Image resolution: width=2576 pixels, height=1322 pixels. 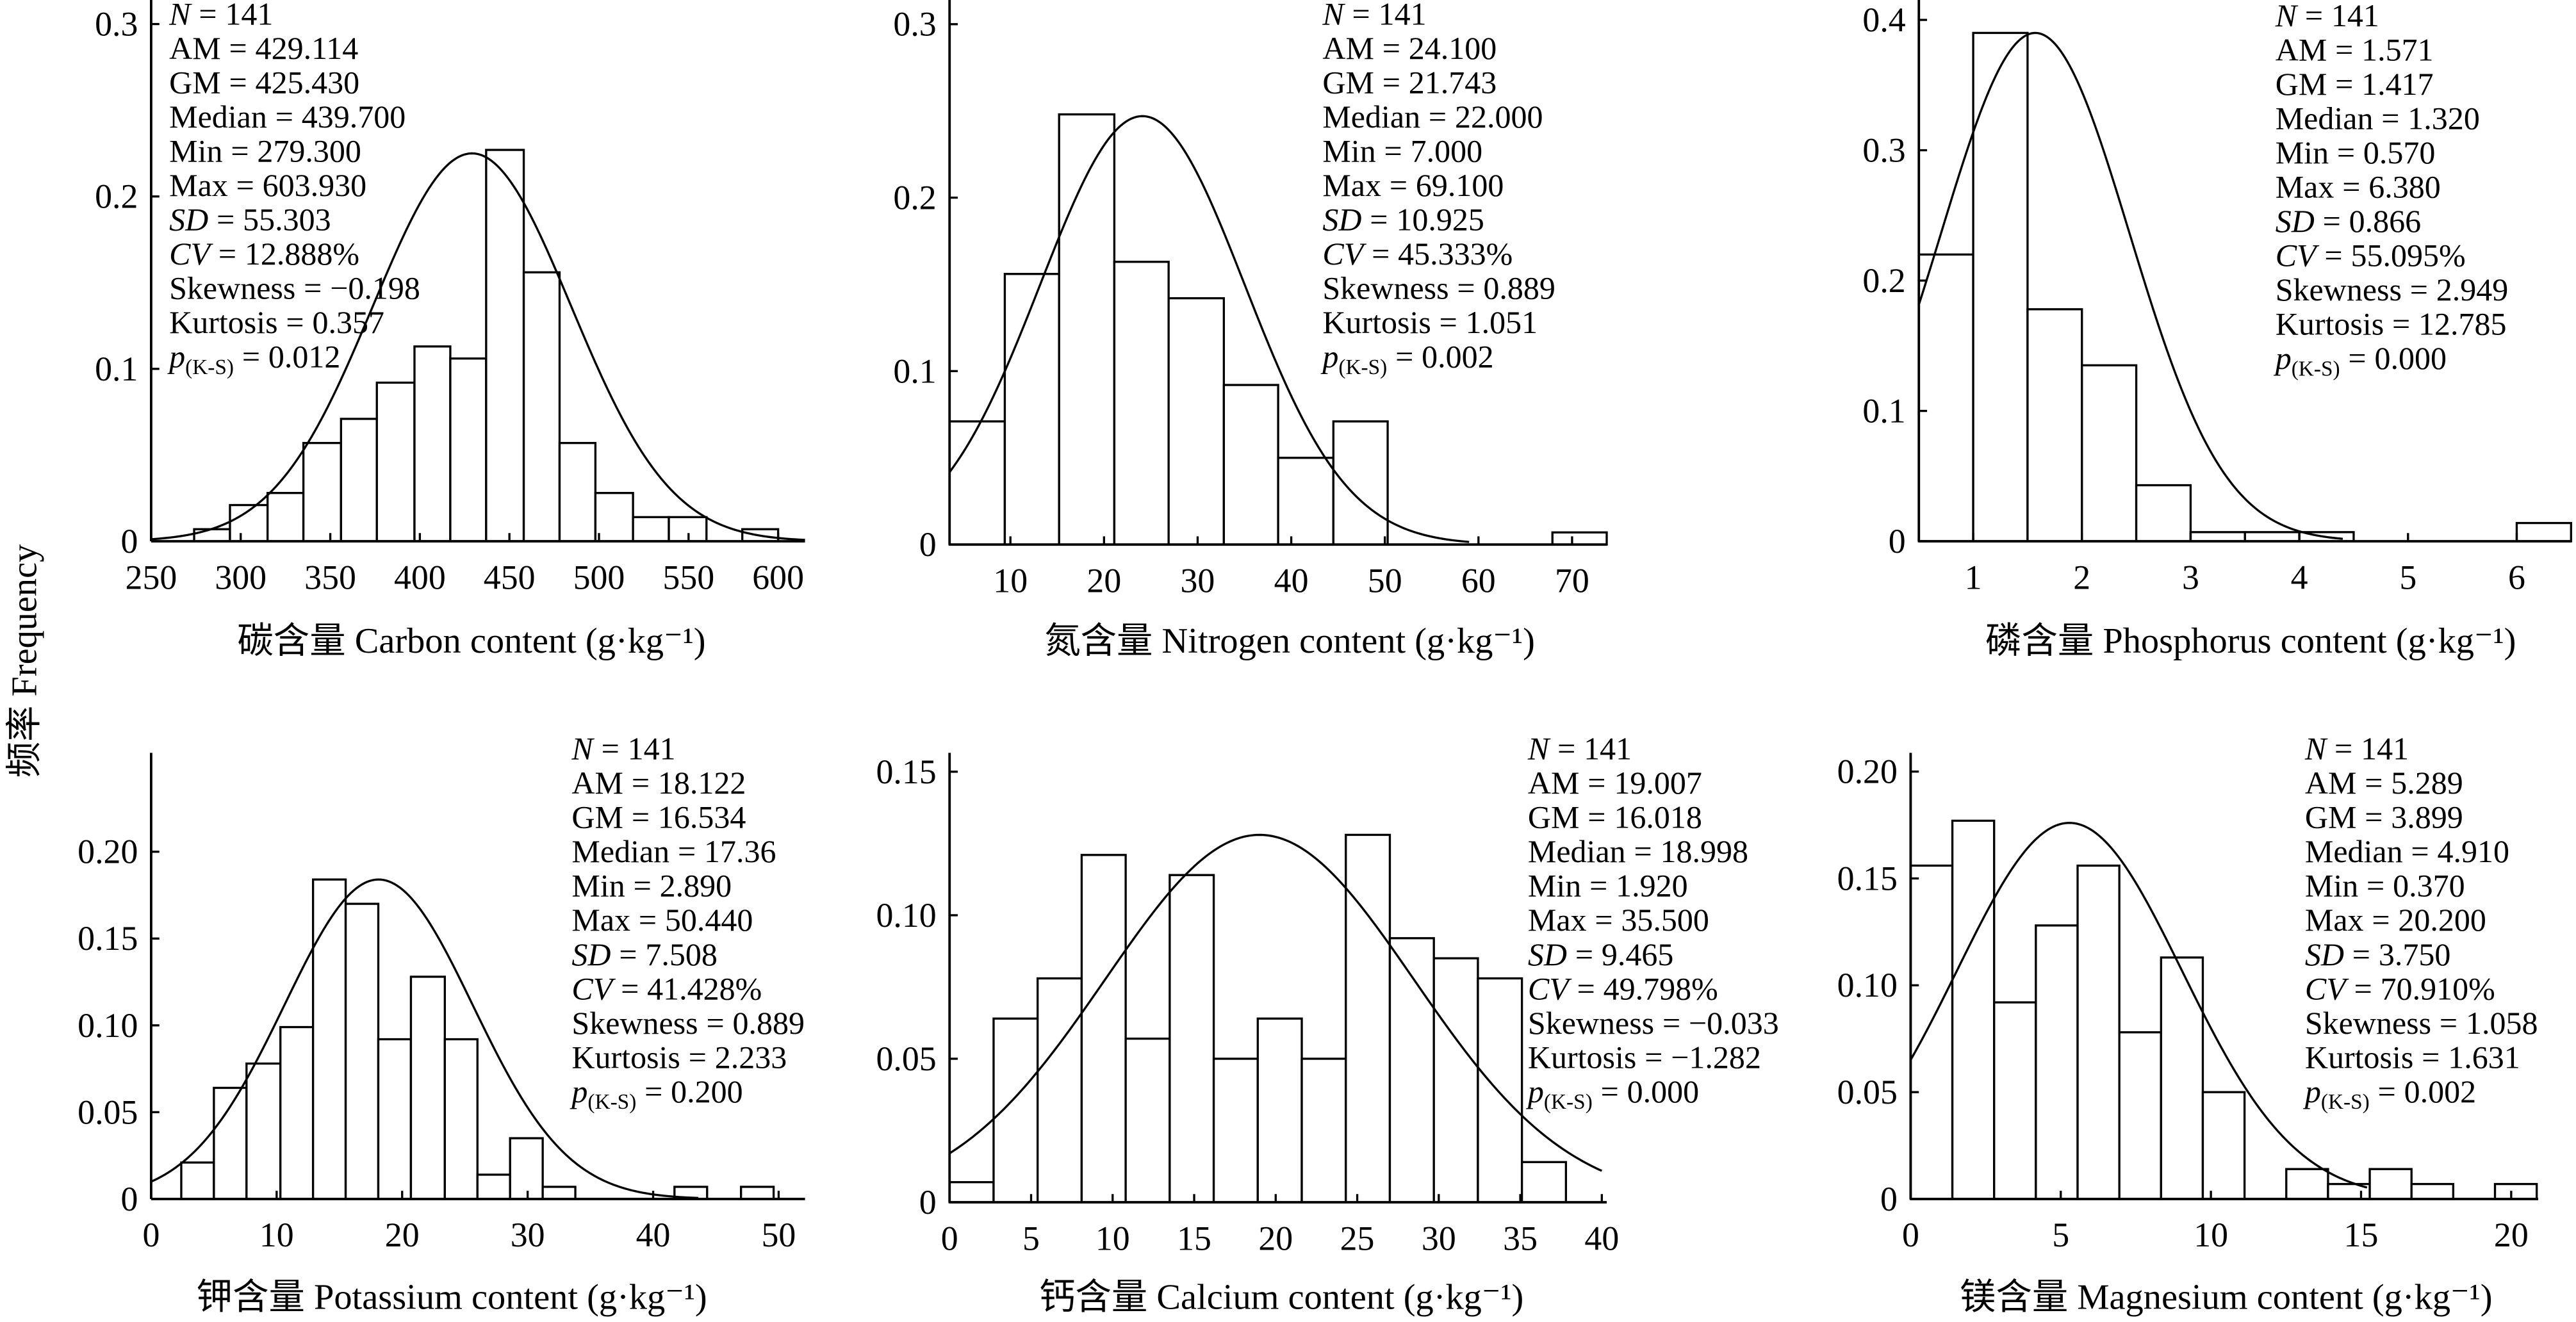 I want to click on x-axis-label: 碳含量 Carbon content (g·kg⁻¹), so click(x=471, y=641).